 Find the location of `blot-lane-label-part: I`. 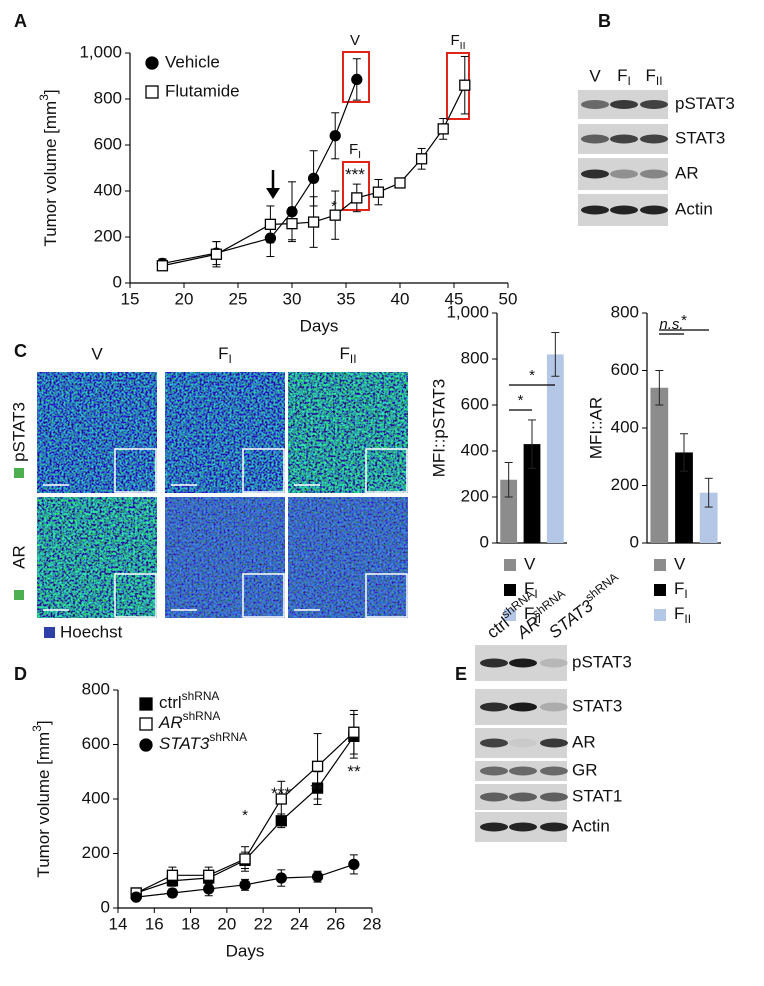

blot-lane-label-part: I is located at coordinates (629, 81).